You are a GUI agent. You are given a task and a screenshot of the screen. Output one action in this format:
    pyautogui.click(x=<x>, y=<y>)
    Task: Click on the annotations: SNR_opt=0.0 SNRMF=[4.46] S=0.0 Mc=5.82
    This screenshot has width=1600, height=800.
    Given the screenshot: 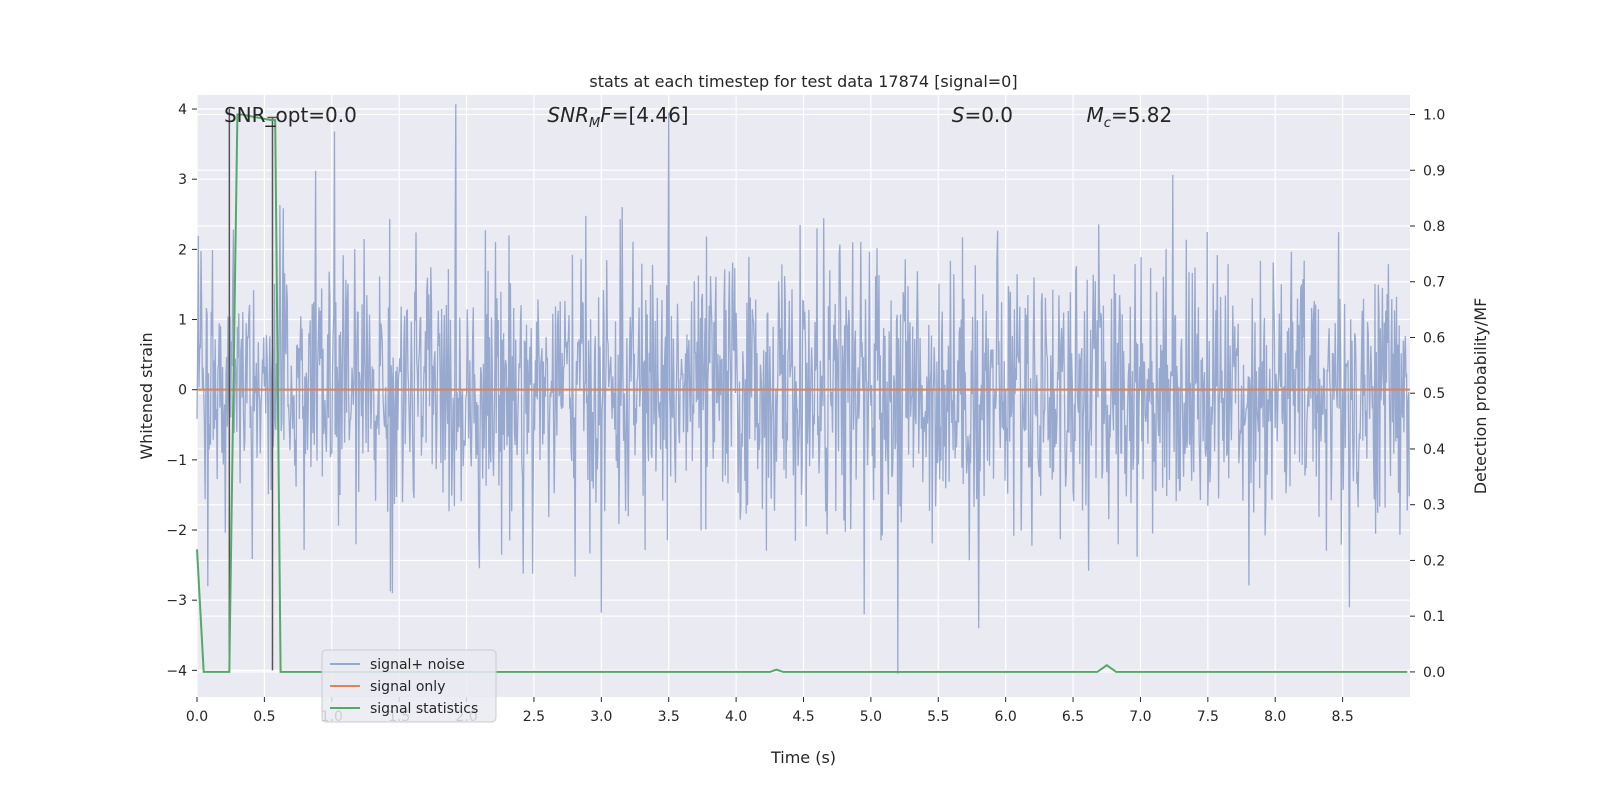 What is the action you would take?
    pyautogui.click(x=698, y=117)
    